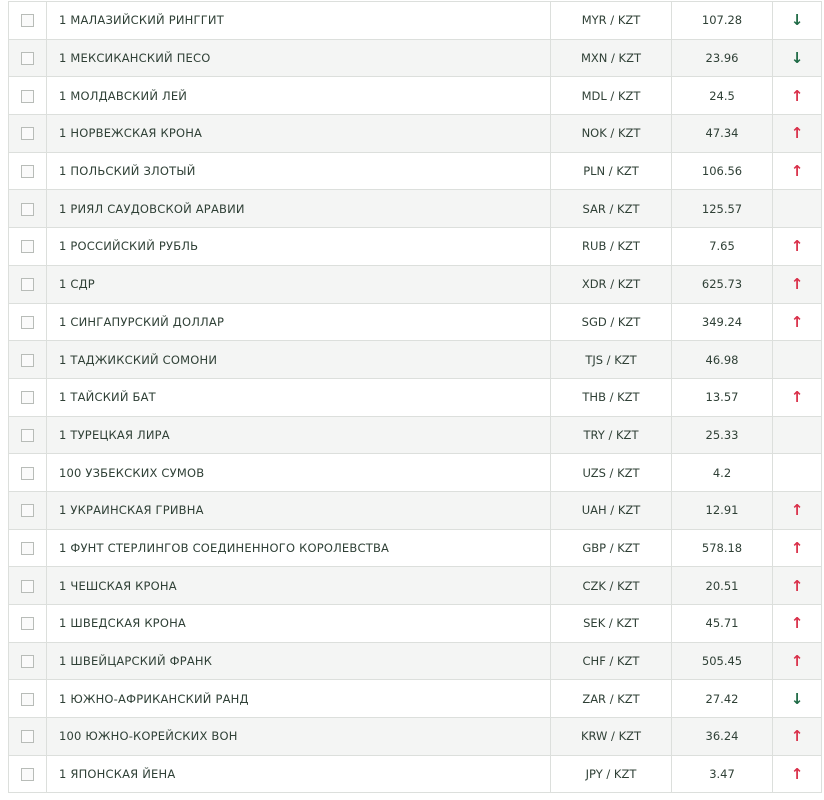 Image resolution: width=824 pixels, height=800 pixels. I want to click on currency-name: 1 РОССИЙСКИЙ РУБЛЬ, so click(298, 246).